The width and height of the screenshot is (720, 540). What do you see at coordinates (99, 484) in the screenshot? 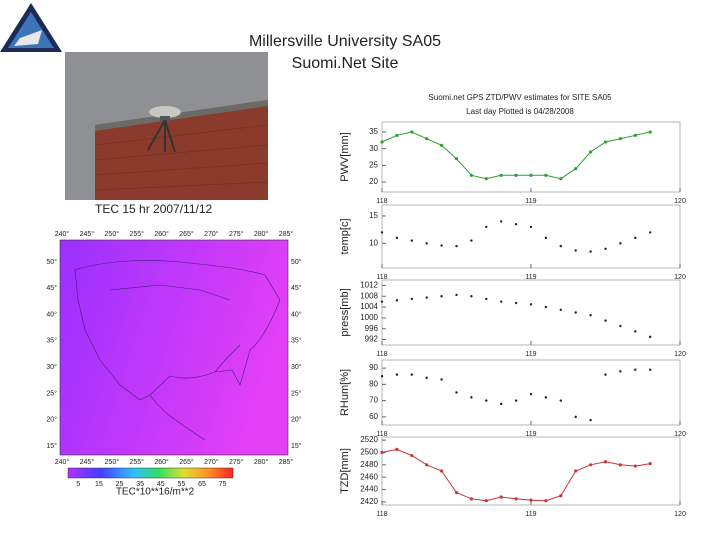
I see `colorbar-tick-label: 15` at bounding box center [99, 484].